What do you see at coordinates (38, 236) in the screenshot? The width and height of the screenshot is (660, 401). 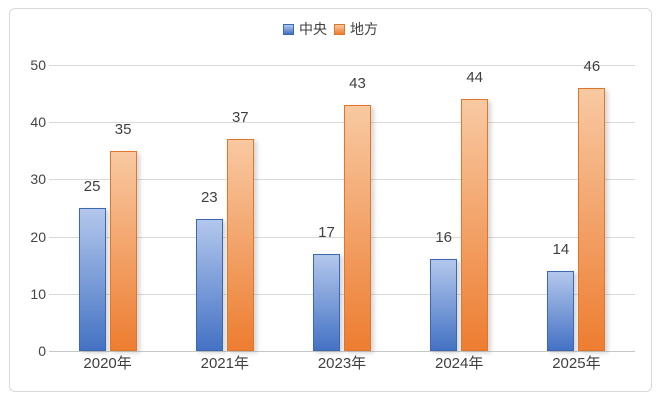 I see `y-axis-tick-label: 20` at bounding box center [38, 236].